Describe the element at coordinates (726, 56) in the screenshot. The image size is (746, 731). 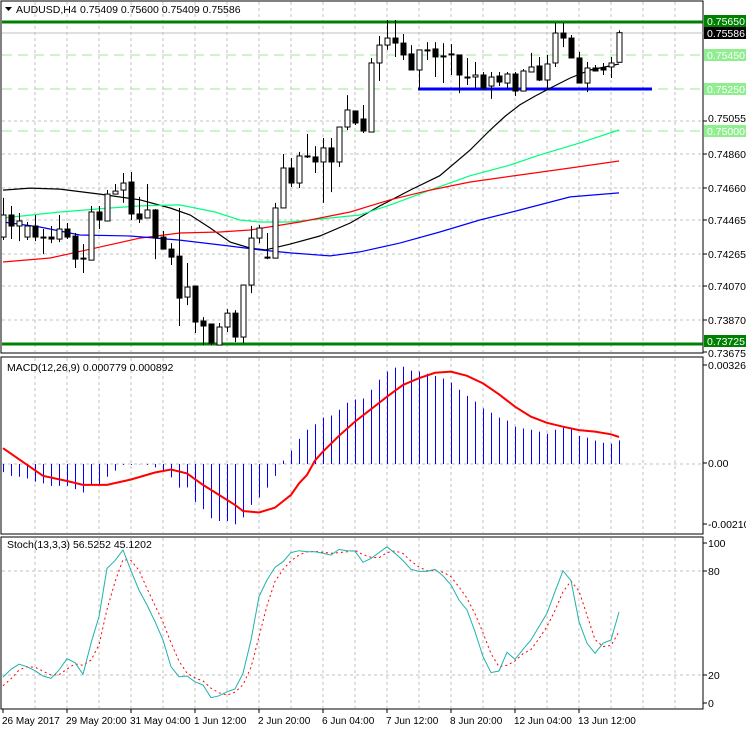
I see `price-level-label: 0.75450` at that location.